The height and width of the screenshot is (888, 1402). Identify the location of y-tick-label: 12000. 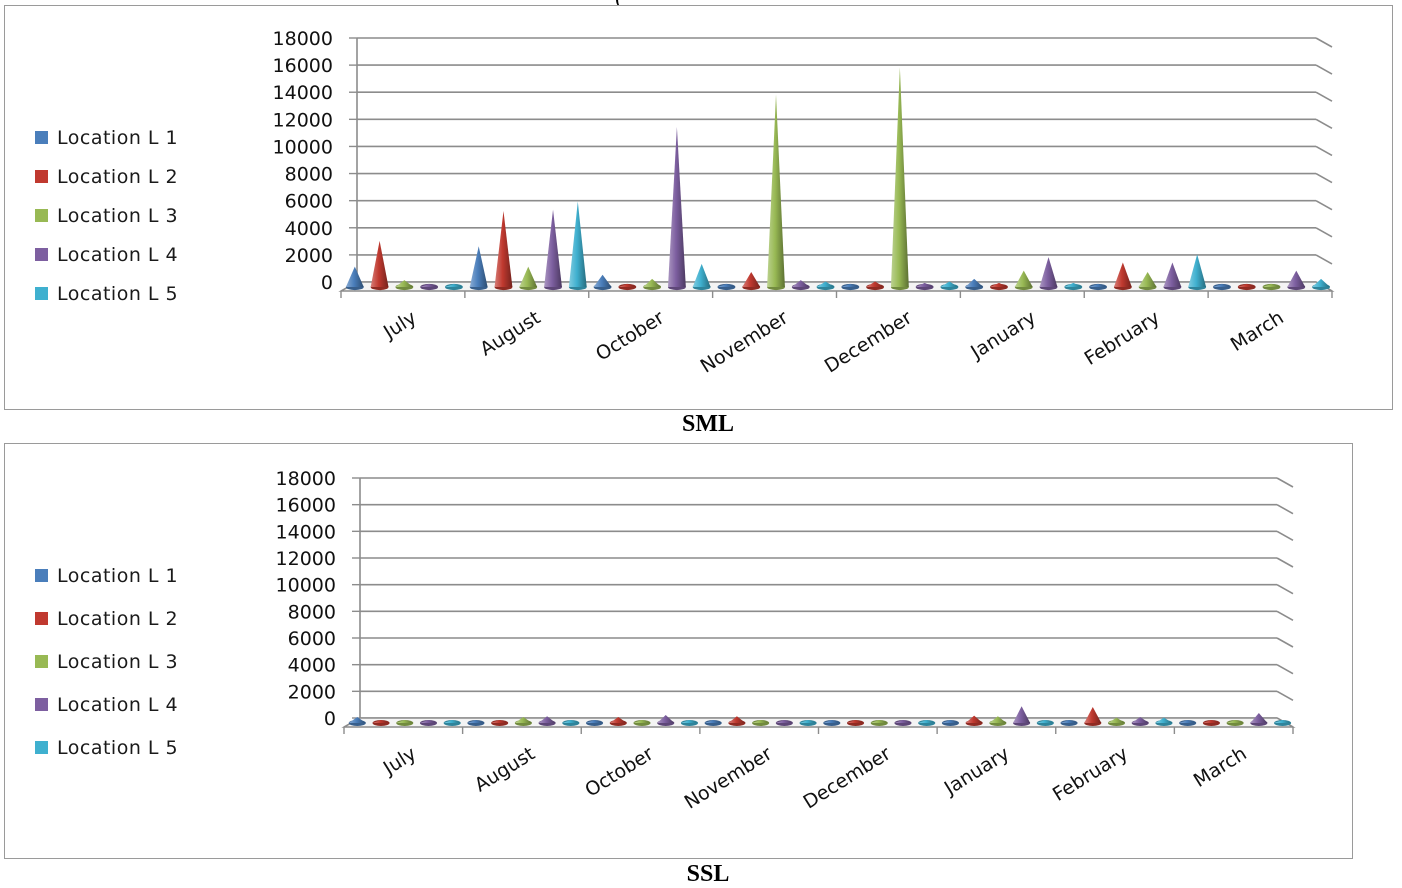
(306, 559).